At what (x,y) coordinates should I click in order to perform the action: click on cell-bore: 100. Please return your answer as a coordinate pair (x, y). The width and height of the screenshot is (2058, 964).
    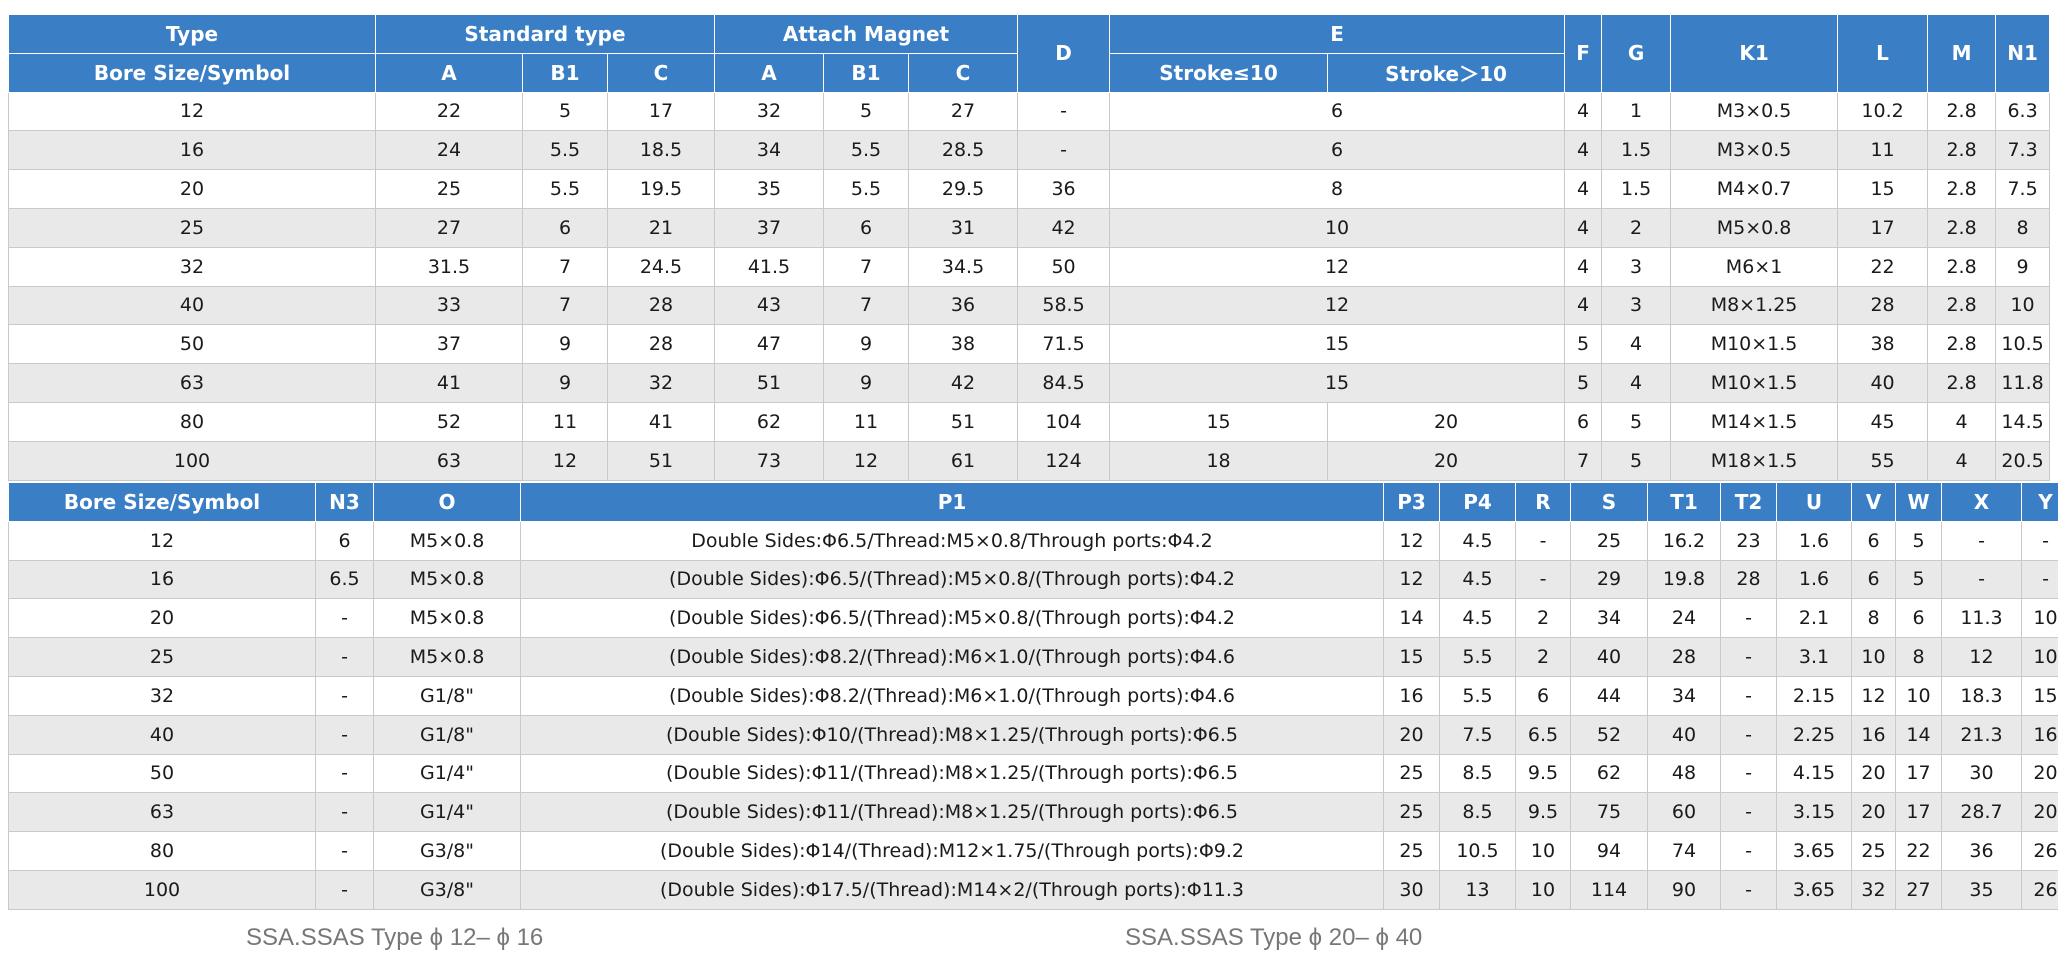
    Looking at the image, I should click on (192, 460).